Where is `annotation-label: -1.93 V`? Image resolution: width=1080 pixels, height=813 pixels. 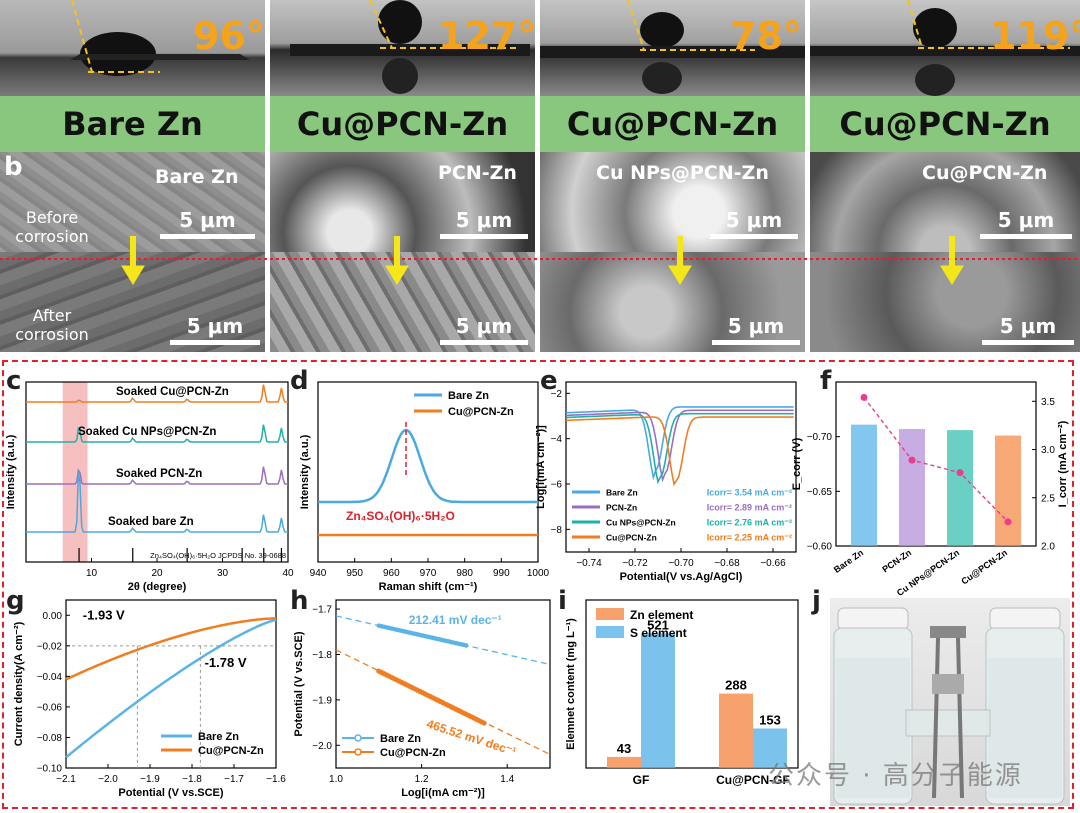 annotation-label: -1.93 V is located at coordinates (104, 614).